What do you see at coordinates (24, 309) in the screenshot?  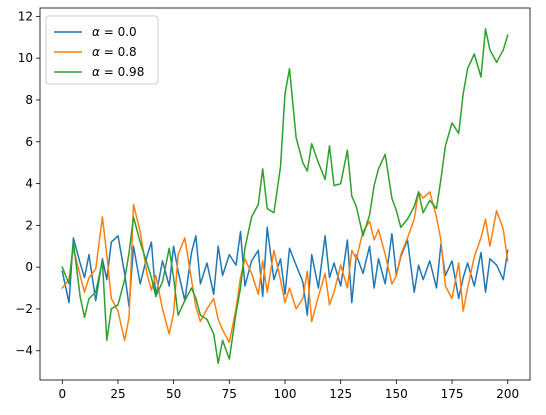 I see `y-tick-label: −2` at bounding box center [24, 309].